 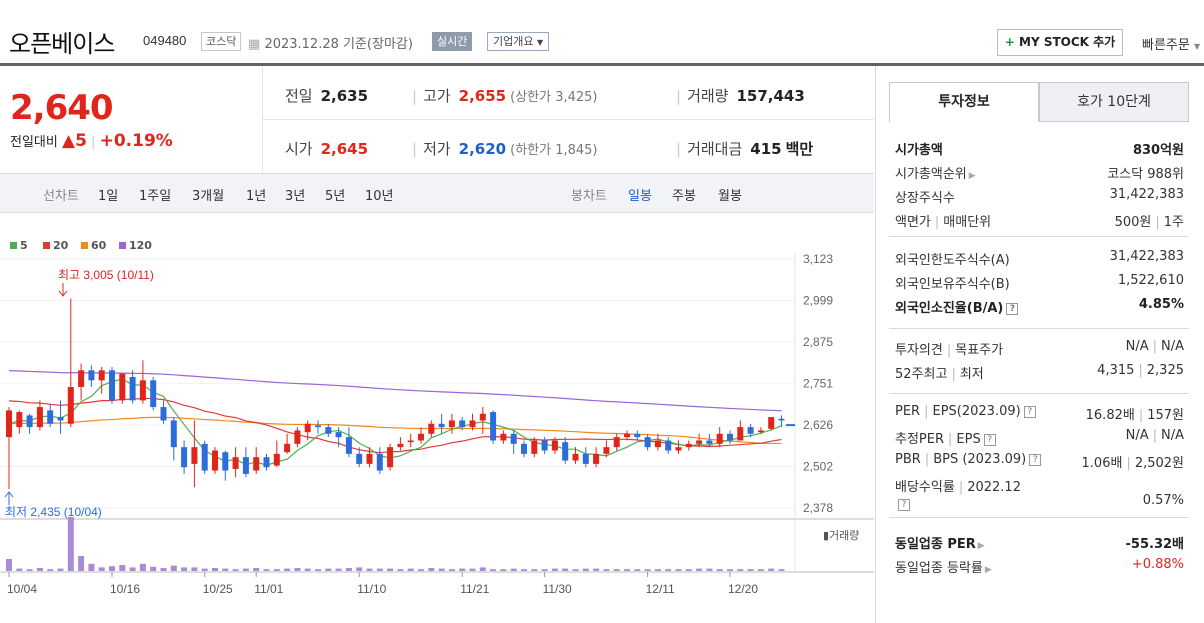 What do you see at coordinates (730, 196) in the screenshot?
I see `candle-monthly: 월봉` at bounding box center [730, 196].